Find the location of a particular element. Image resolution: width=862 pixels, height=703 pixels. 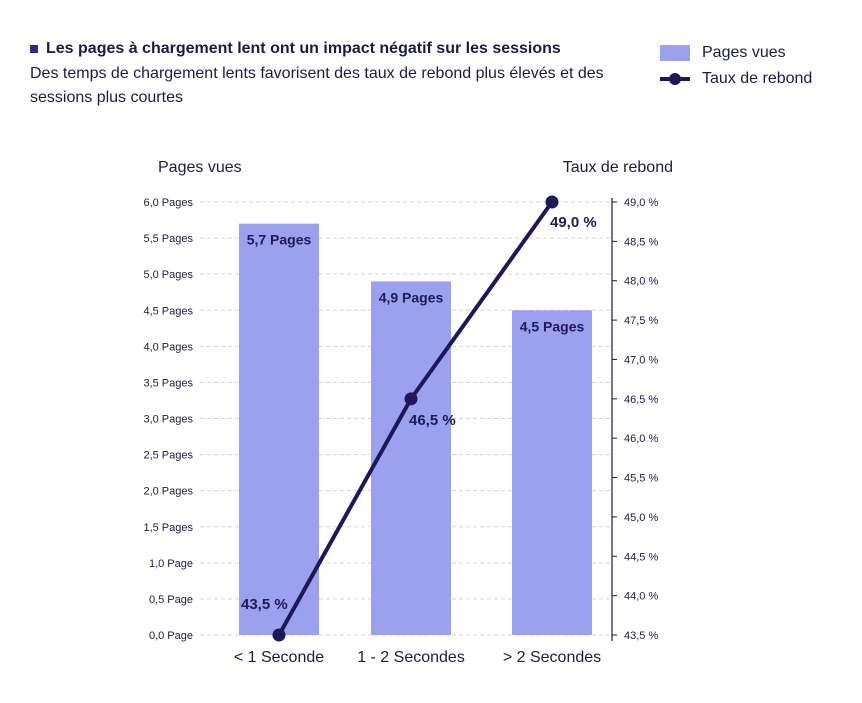

right-tick-label: 47,0 % is located at coordinates (641, 360).